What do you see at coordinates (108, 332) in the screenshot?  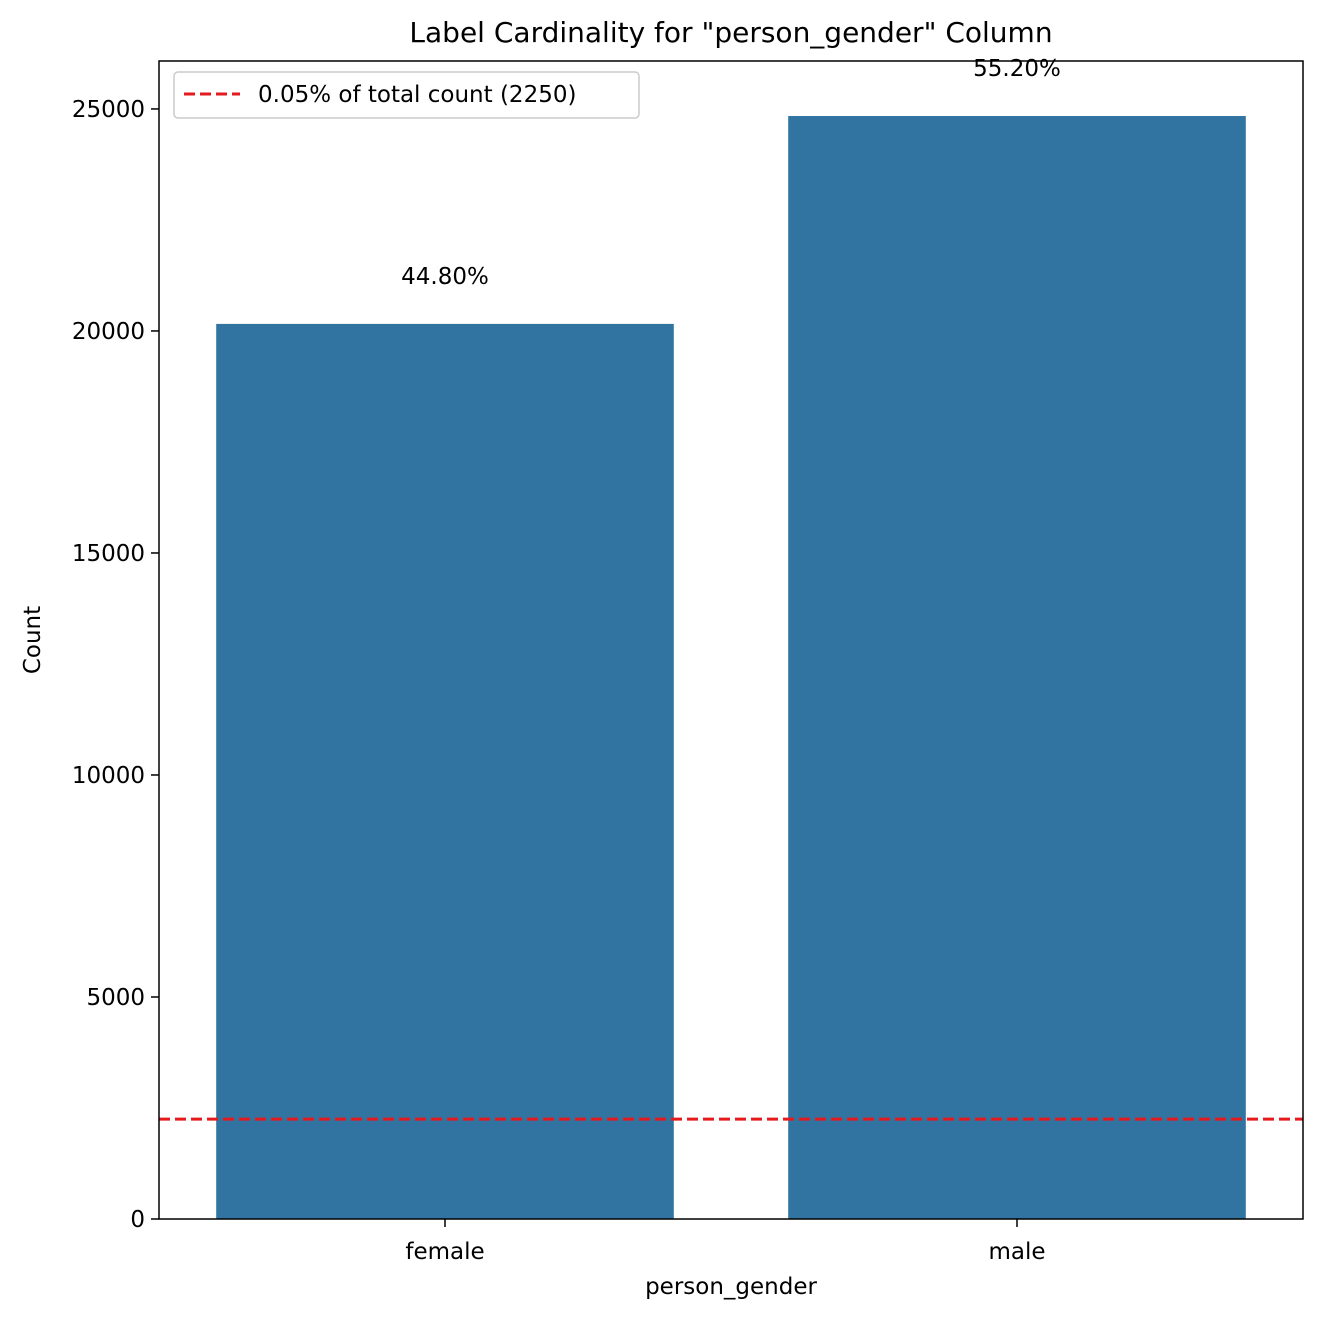 I see `y-tick-label-20000: 20000` at bounding box center [108, 332].